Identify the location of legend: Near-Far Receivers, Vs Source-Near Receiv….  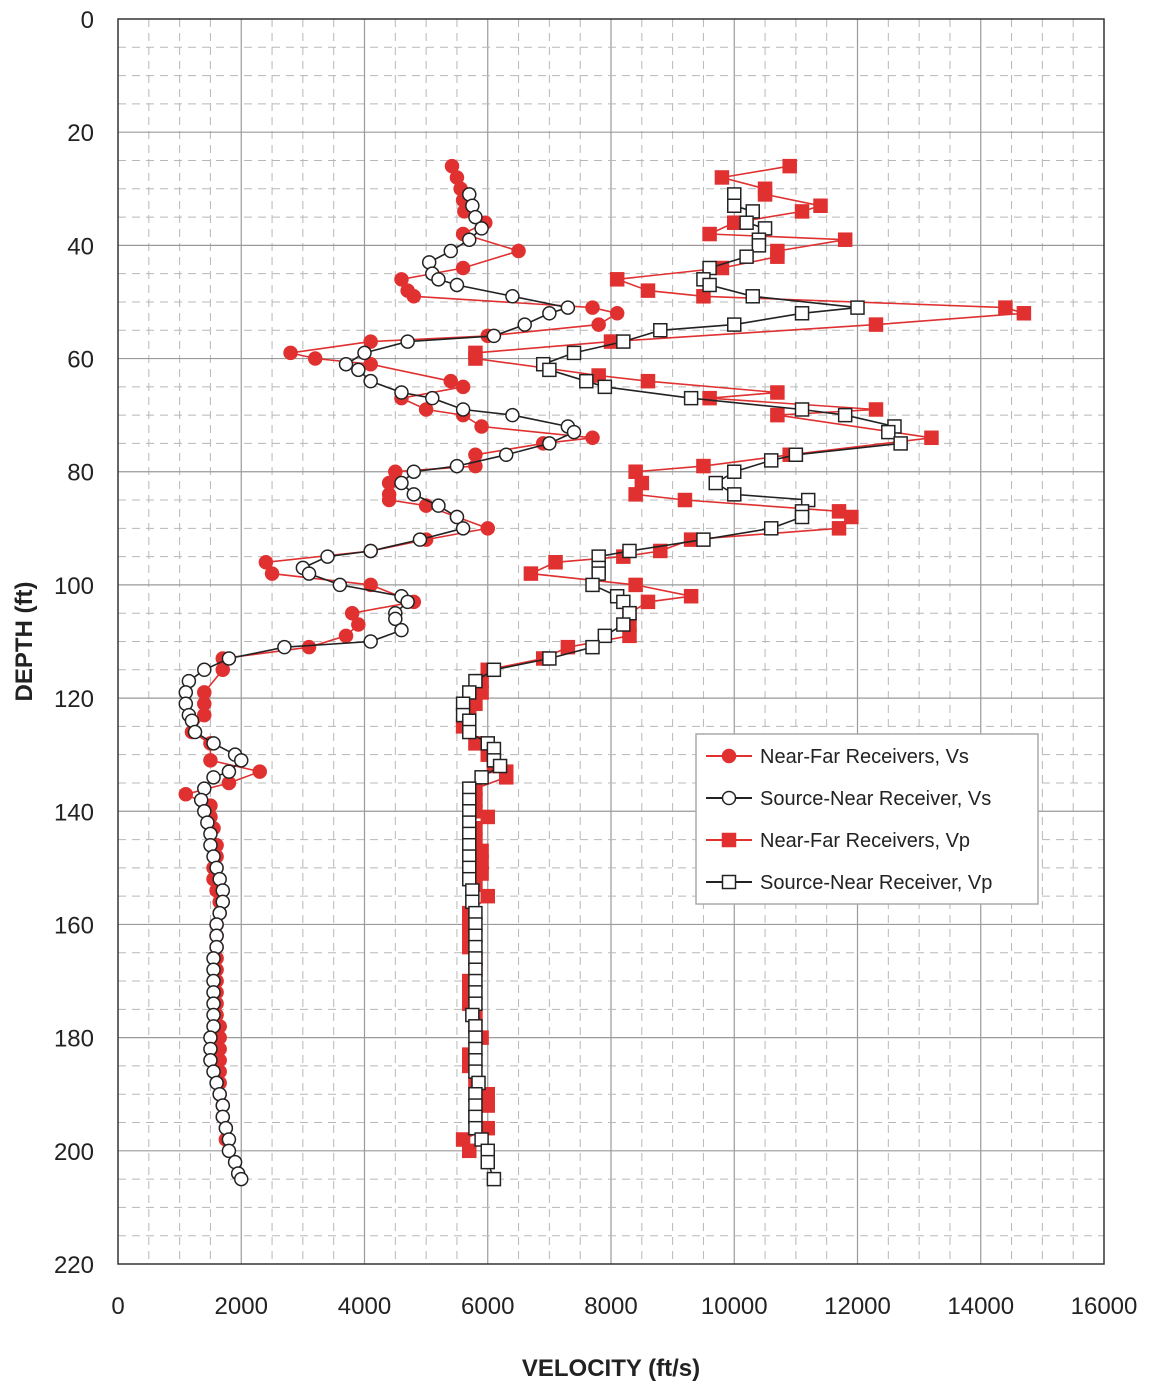
(867, 819).